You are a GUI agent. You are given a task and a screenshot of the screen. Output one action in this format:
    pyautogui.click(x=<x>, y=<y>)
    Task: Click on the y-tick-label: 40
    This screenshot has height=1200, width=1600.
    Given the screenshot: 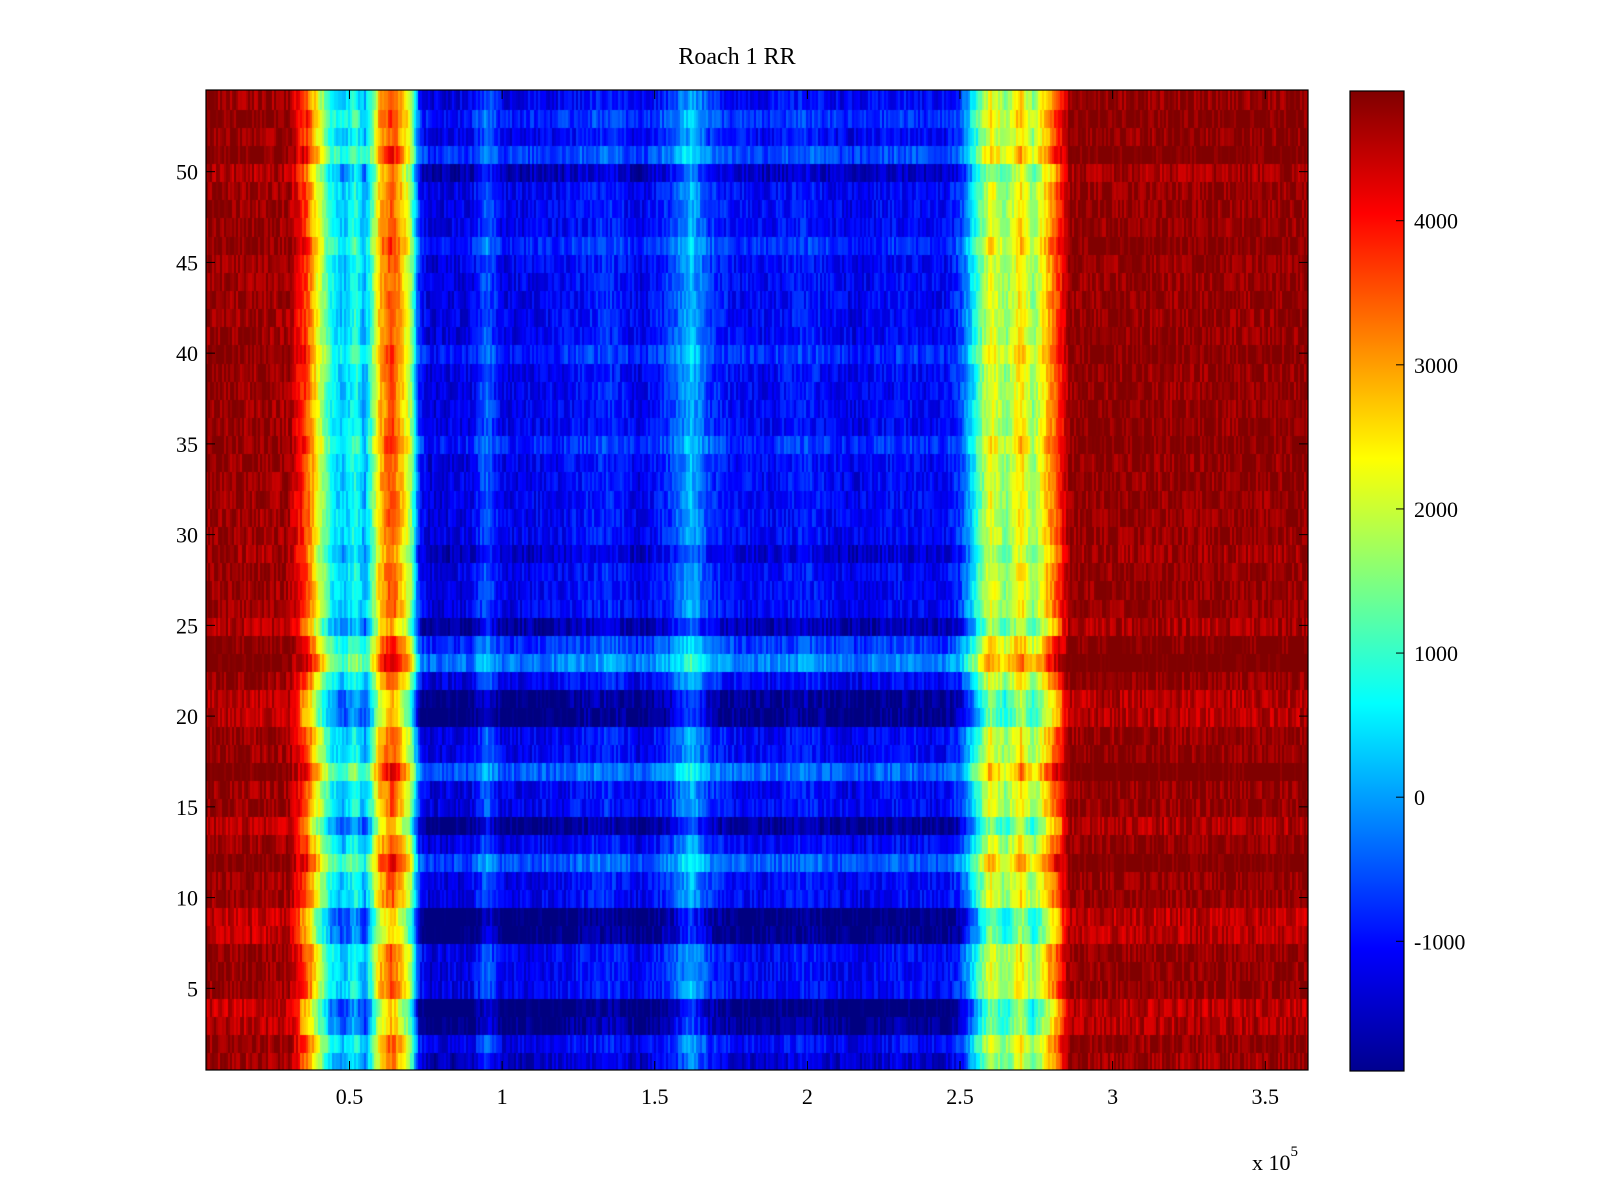 What is the action you would take?
    pyautogui.click(x=187, y=353)
    